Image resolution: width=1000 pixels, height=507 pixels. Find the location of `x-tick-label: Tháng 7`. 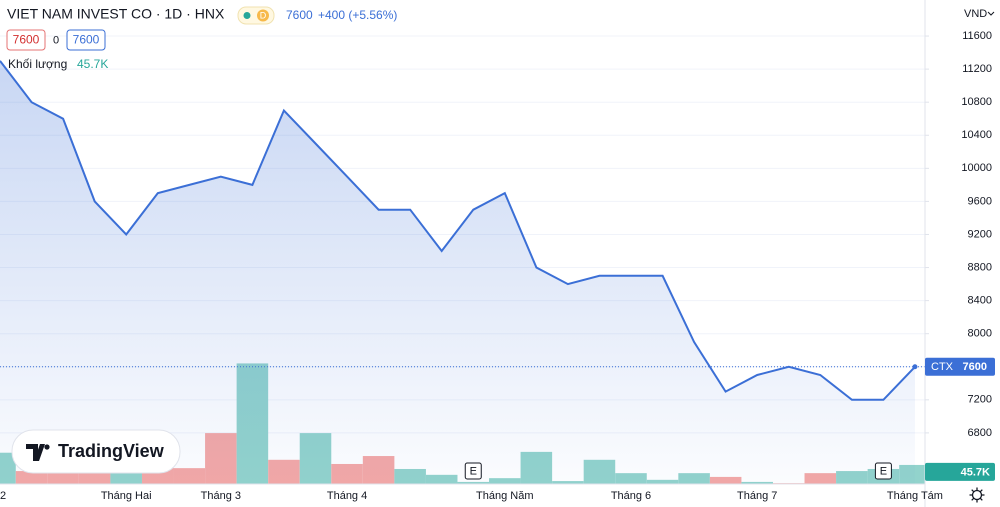

x-tick-label: Tháng 7 is located at coordinates (757, 496).